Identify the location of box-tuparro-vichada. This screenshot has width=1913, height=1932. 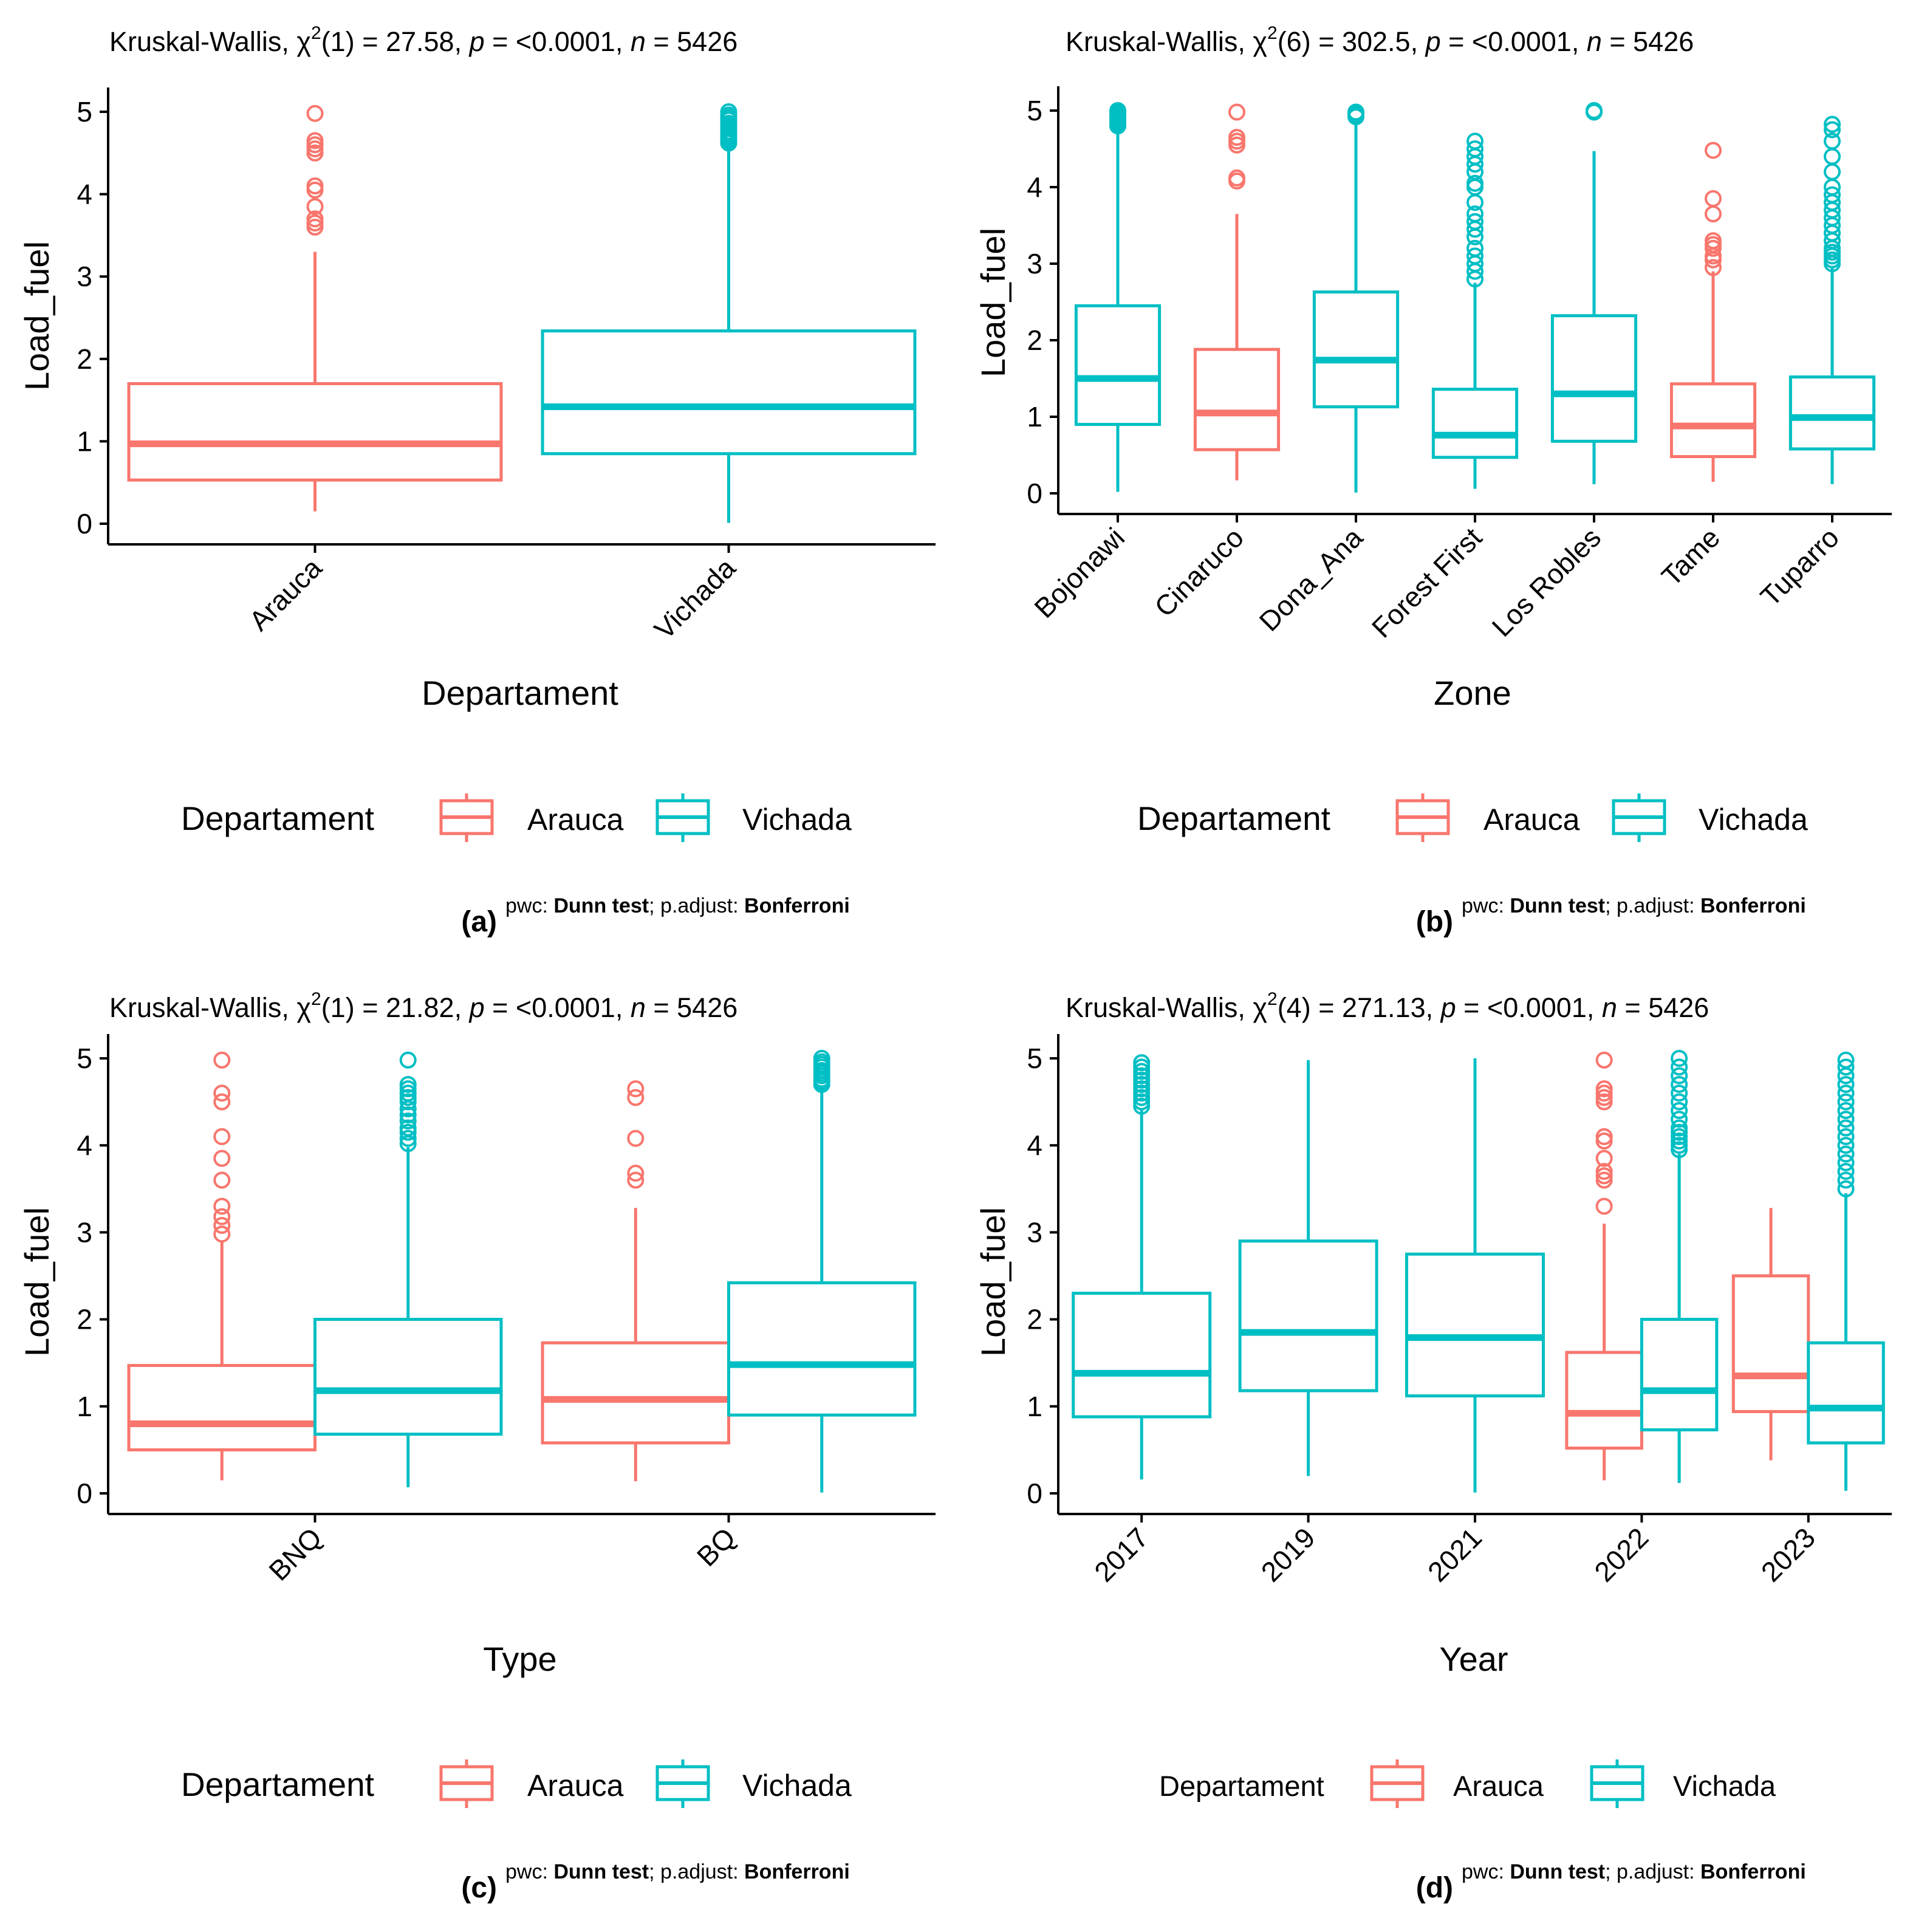
(1832, 299).